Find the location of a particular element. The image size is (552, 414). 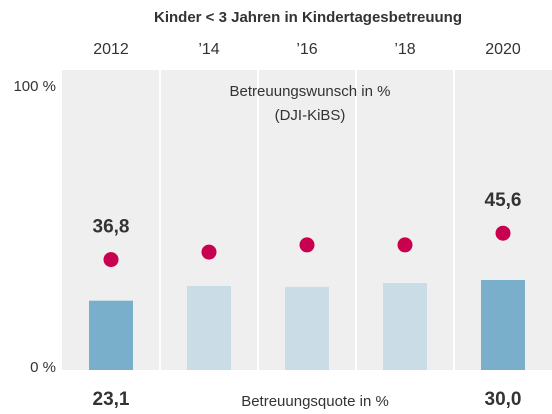

y-tick-label: 0 % is located at coordinates (43, 367).